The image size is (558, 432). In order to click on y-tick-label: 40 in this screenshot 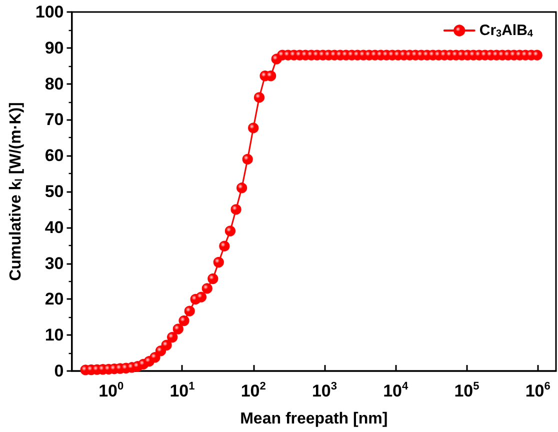, I will do `click(54, 227)`.